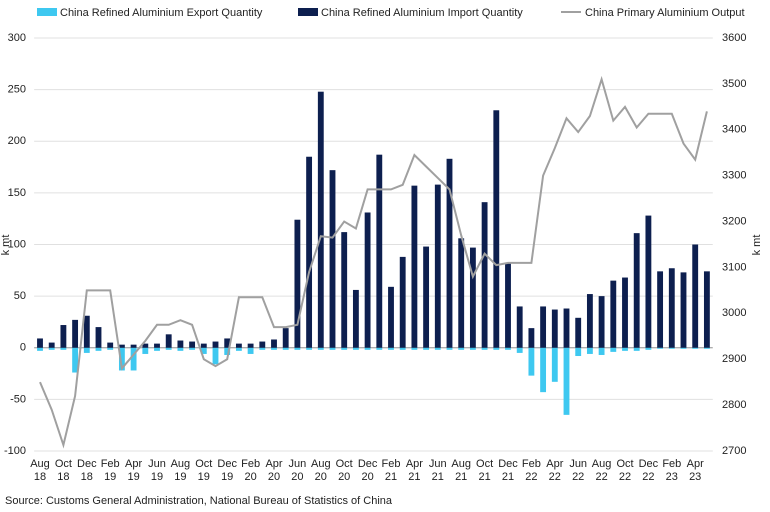 The image size is (770, 512). What do you see at coordinates (625, 470) in the screenshot?
I see `x-tick-label: Oct 22` at bounding box center [625, 470].